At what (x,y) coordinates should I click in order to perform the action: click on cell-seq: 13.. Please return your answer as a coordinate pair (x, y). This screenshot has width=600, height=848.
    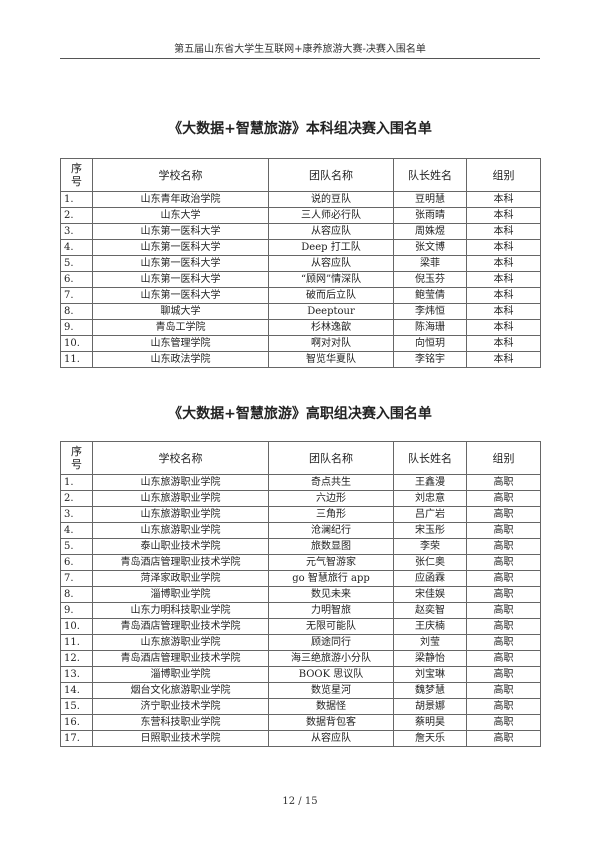
    Looking at the image, I should click on (76, 674).